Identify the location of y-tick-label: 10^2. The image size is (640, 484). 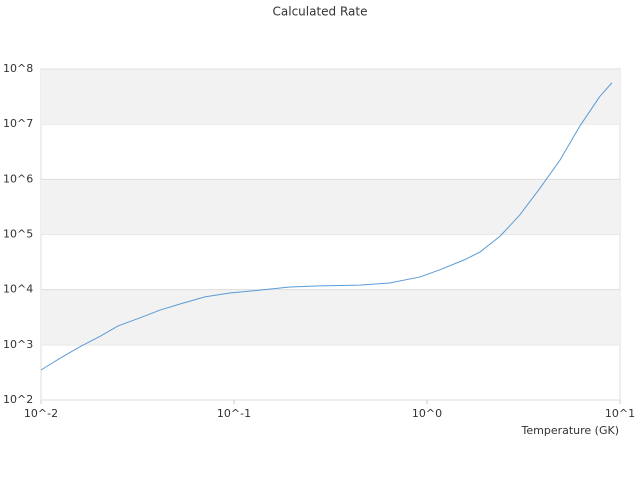
(18, 399).